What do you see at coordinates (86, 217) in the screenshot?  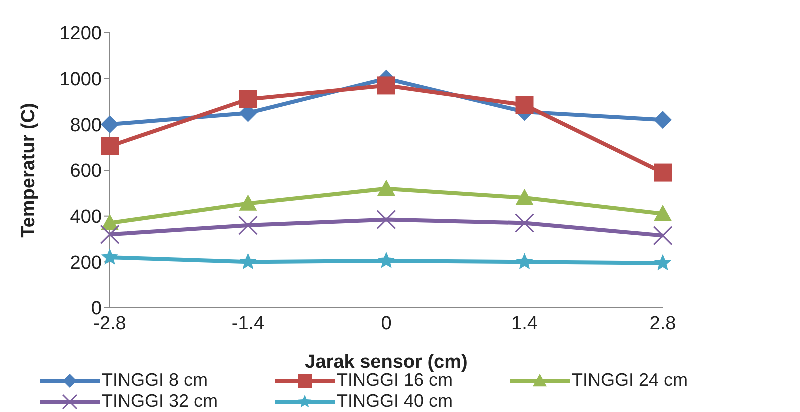 I see `y-tick-label: 400` at bounding box center [86, 217].